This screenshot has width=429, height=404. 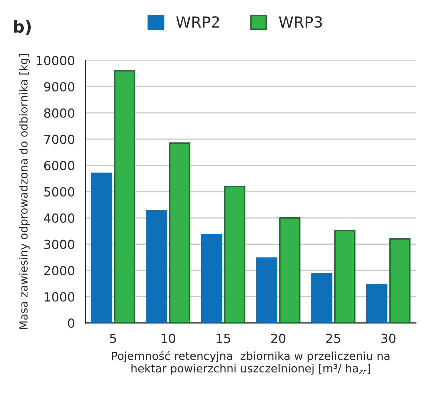 What do you see at coordinates (59, 271) in the screenshot?
I see `y-tick-label: 2000` at bounding box center [59, 271].